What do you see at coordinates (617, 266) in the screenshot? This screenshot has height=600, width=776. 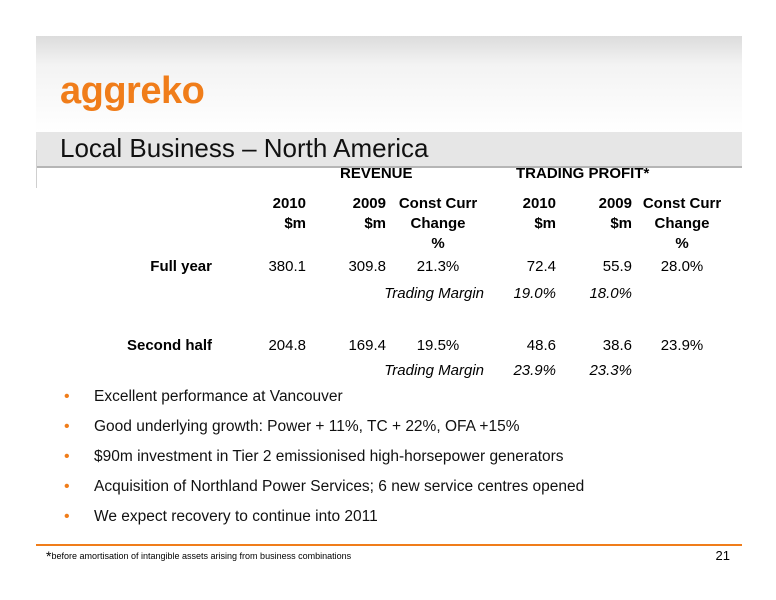 I see `table-cell: 55.9` at bounding box center [617, 266].